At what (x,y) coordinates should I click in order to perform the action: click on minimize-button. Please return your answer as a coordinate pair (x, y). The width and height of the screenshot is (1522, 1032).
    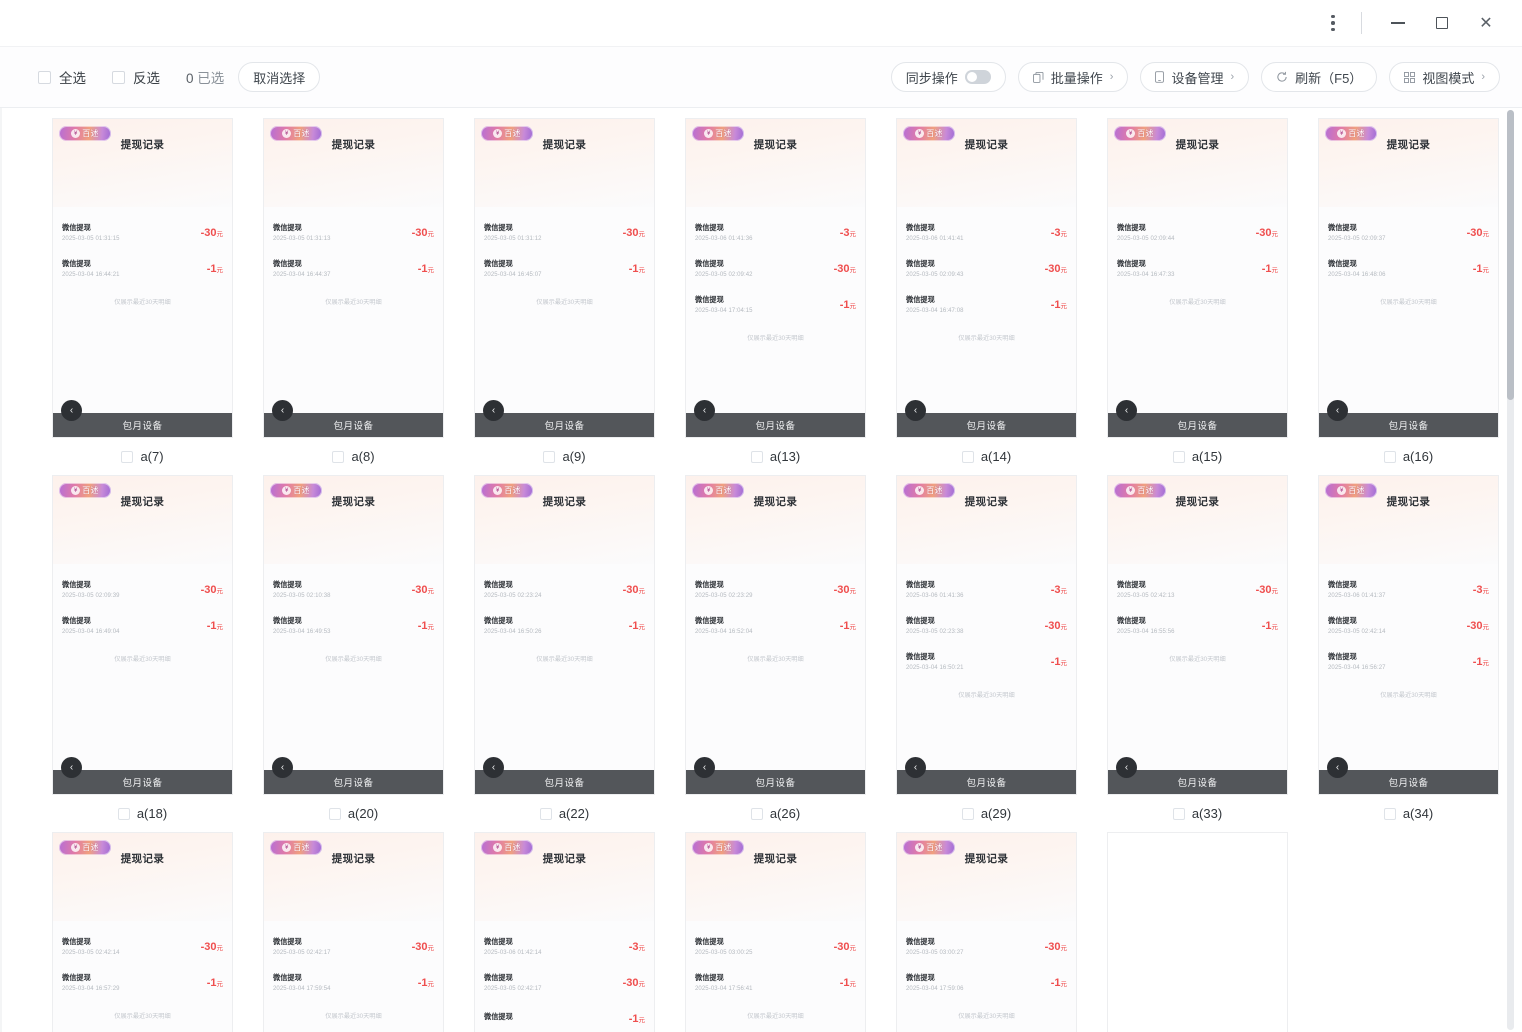
    Looking at the image, I should click on (1398, 23).